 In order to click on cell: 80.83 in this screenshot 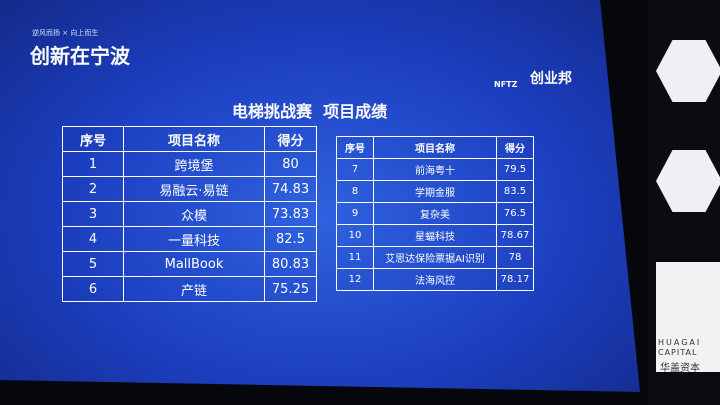, I will do `click(290, 264)`.